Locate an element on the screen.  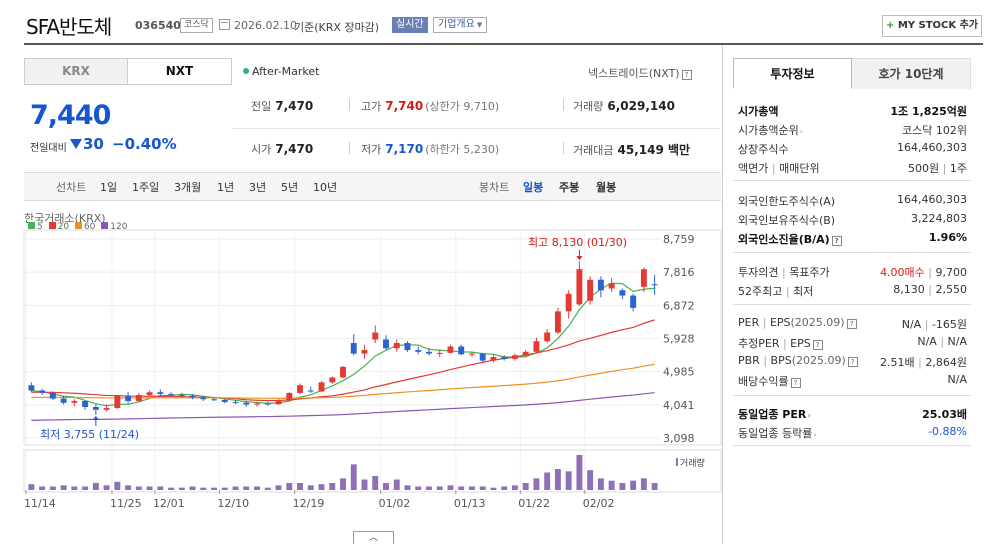
ma120-label: 120 is located at coordinates (119, 227).